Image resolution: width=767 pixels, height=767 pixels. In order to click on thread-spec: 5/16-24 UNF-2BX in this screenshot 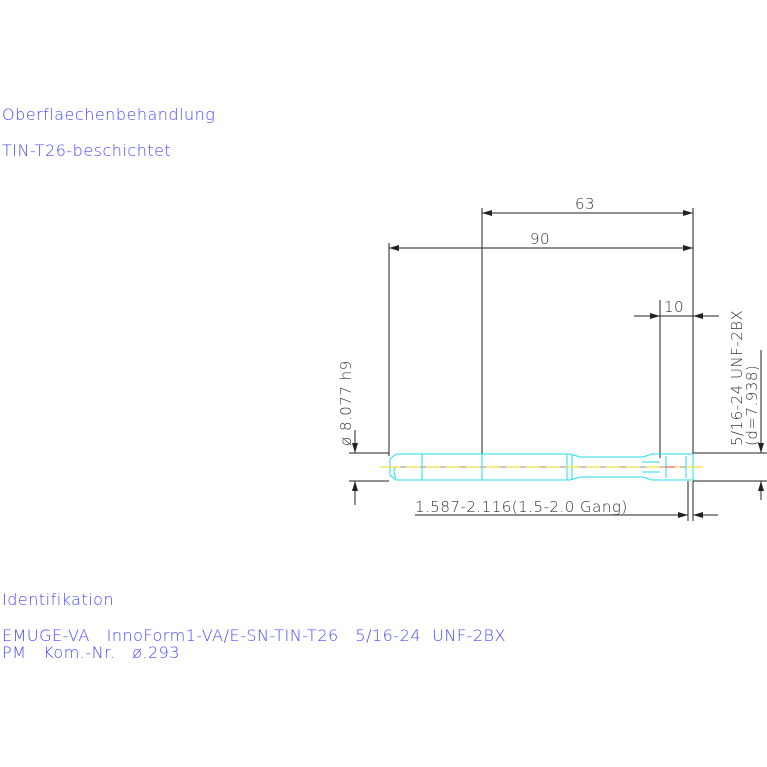, I will do `click(737, 378)`.